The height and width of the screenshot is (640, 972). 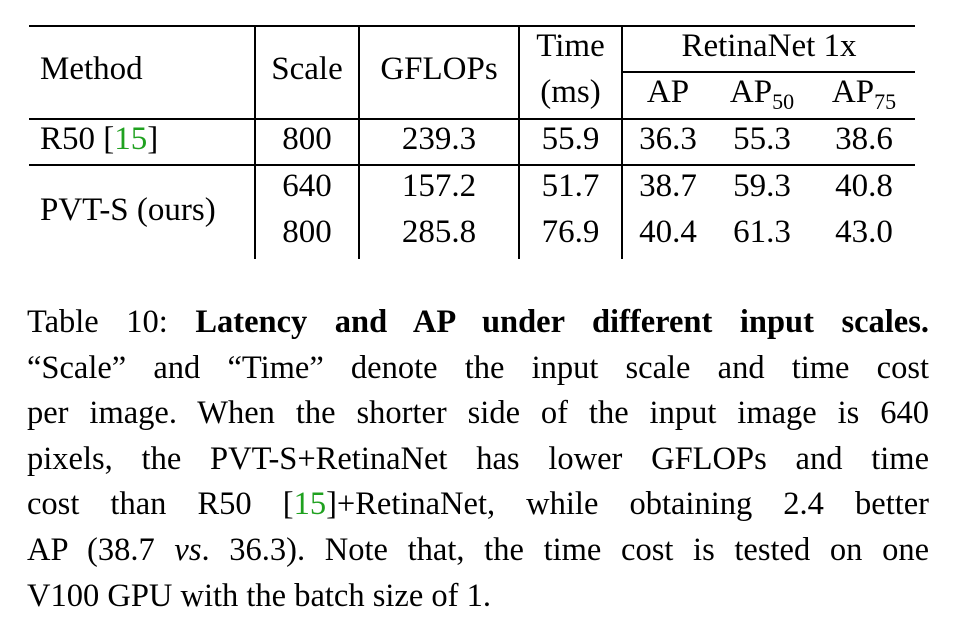 What do you see at coordinates (307, 69) in the screenshot?
I see `header-scale: Scale` at bounding box center [307, 69].